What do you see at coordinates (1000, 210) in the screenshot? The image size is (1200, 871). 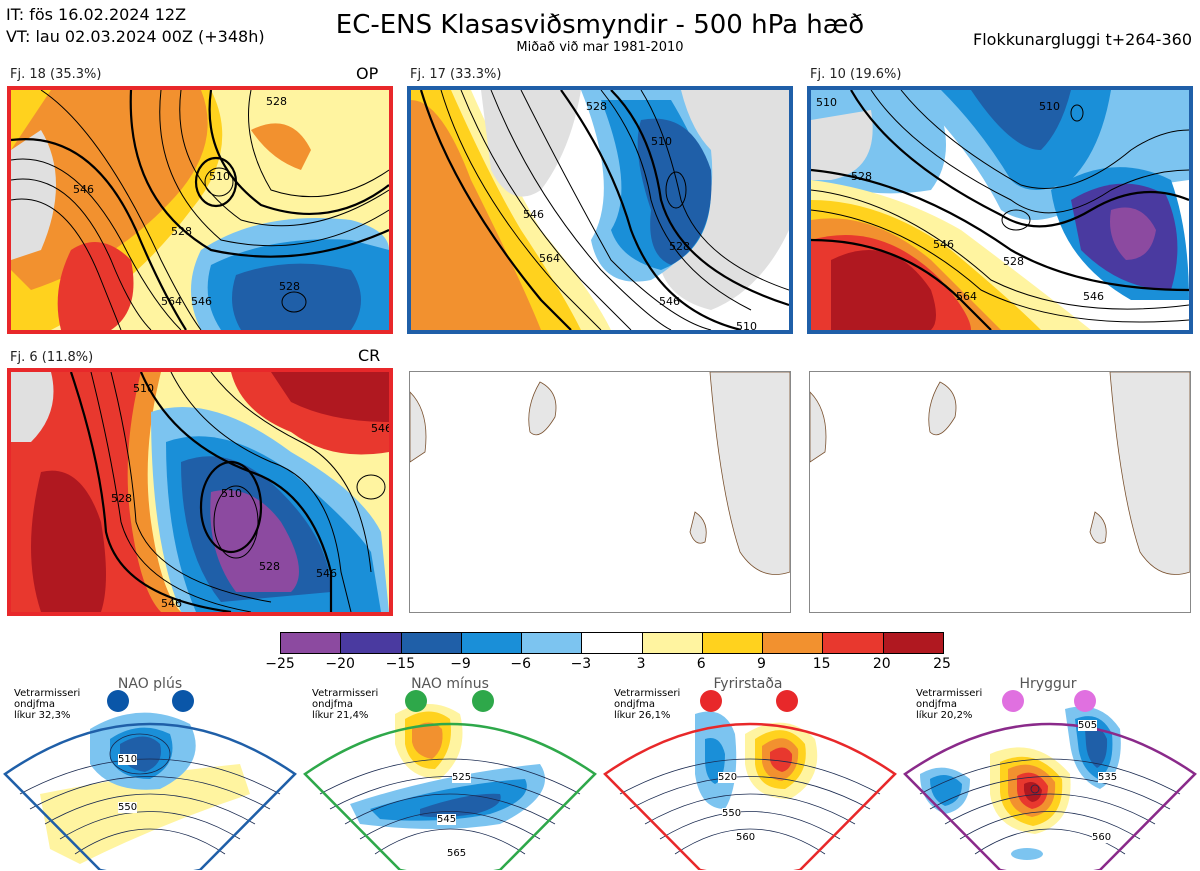 I see `cluster-map-10: 510 528 546 564 528 546 510` at bounding box center [1000, 210].